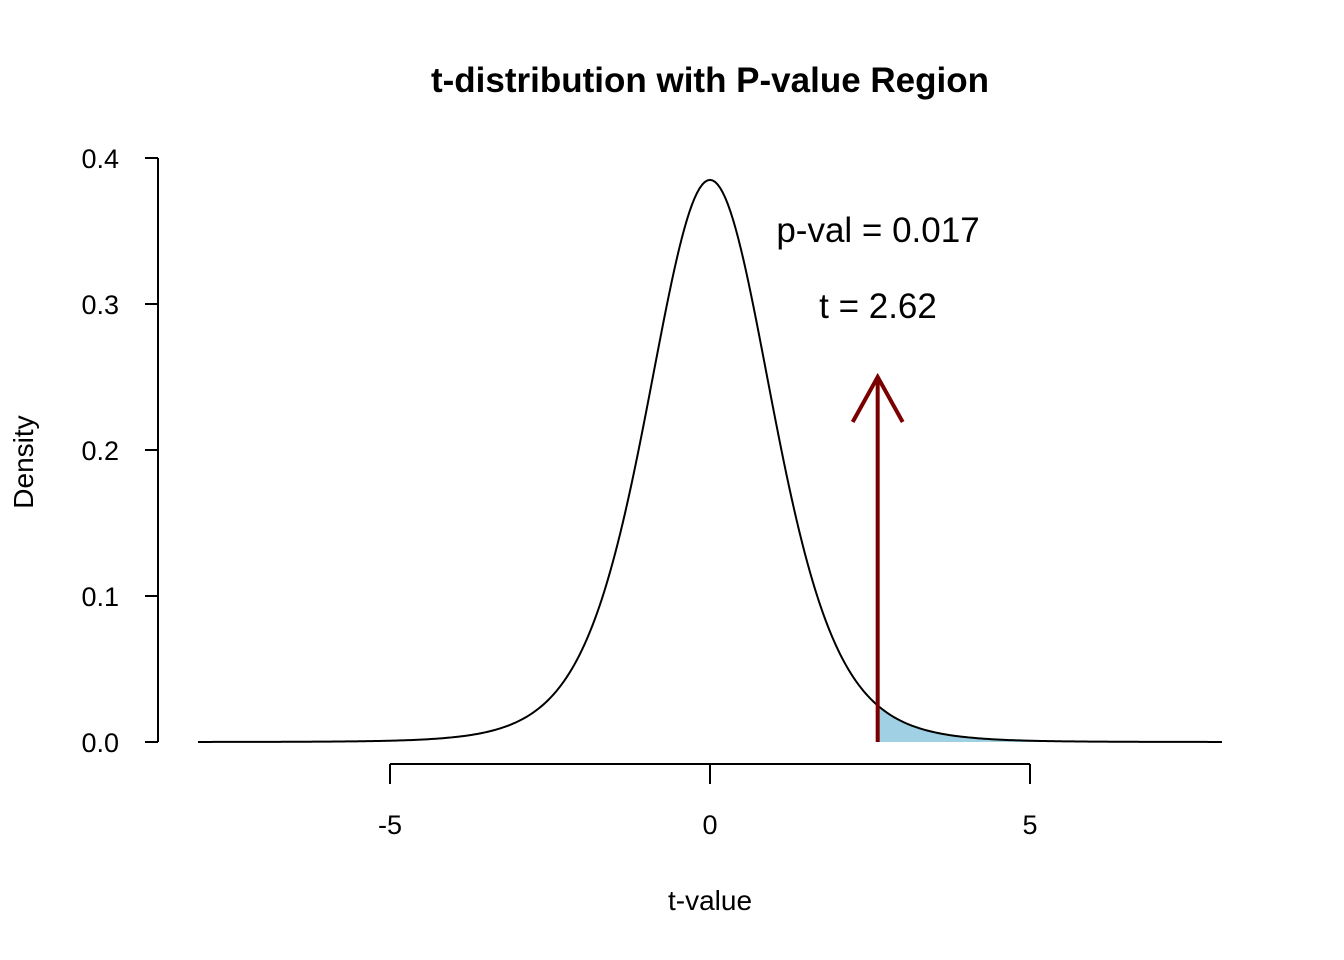  I want to click on p-value-region, so click(1049, 723).